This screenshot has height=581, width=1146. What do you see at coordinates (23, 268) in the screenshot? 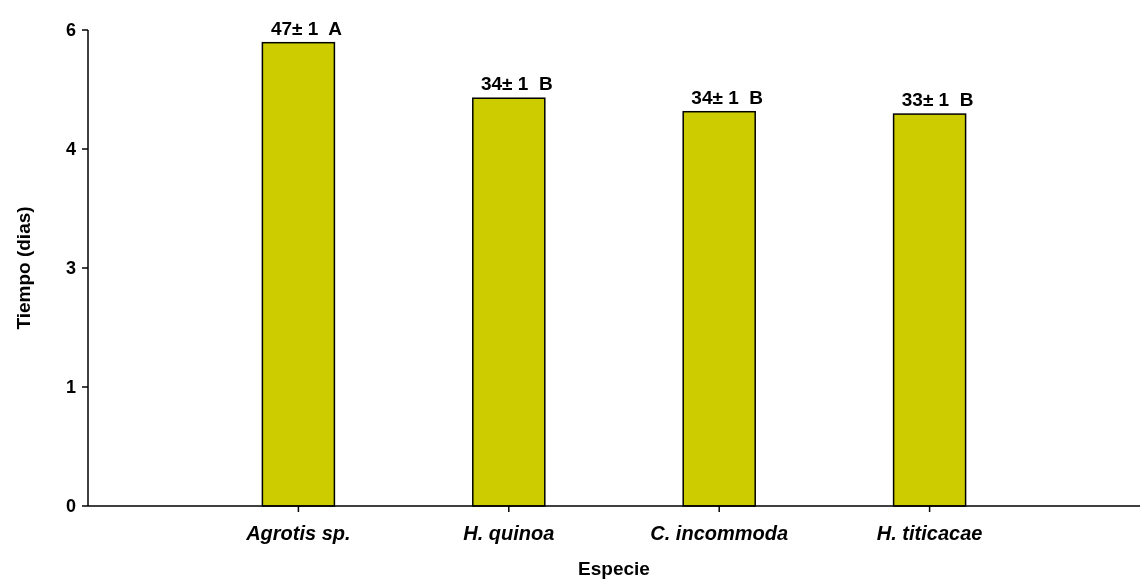
I see `y-axis-title: Tiempo (dias)` at bounding box center [23, 268].